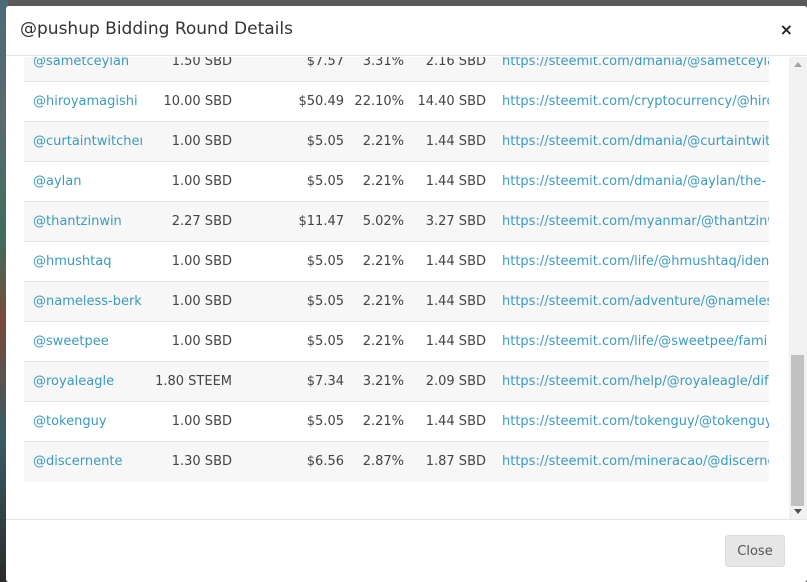 The height and width of the screenshot is (582, 807). What do you see at coordinates (288, 381) in the screenshot?
I see `usd-value-cell: $7.34` at bounding box center [288, 381].